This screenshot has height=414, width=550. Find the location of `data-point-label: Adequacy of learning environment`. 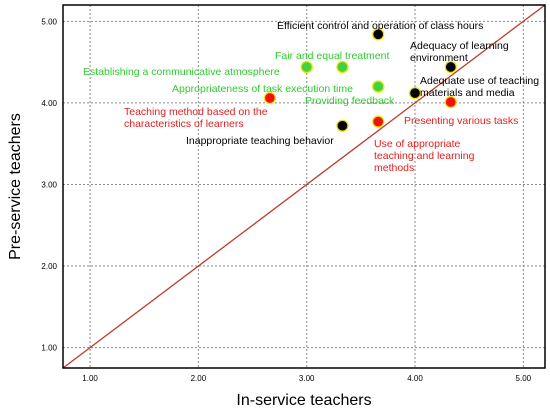

data-point-label: Adequacy of learning environment is located at coordinates (459, 52).